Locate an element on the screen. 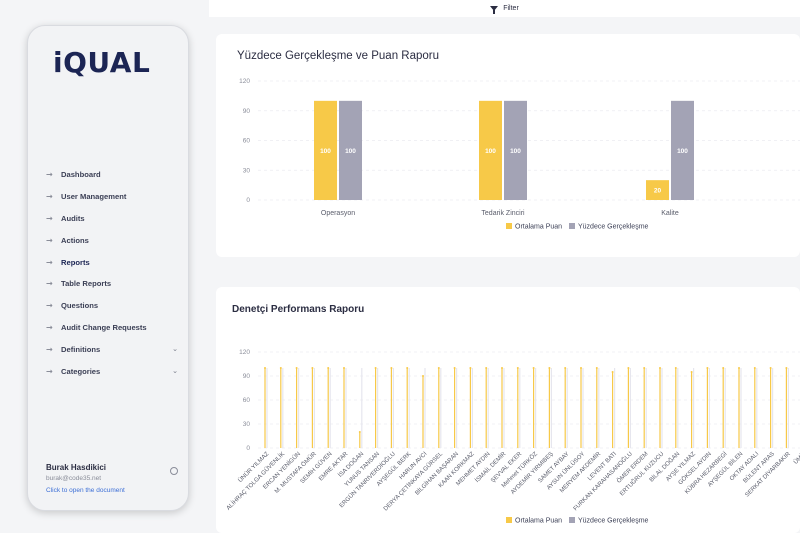 The image size is (800, 533). x-tick-label: ÜMİT is located at coordinates (796, 458).